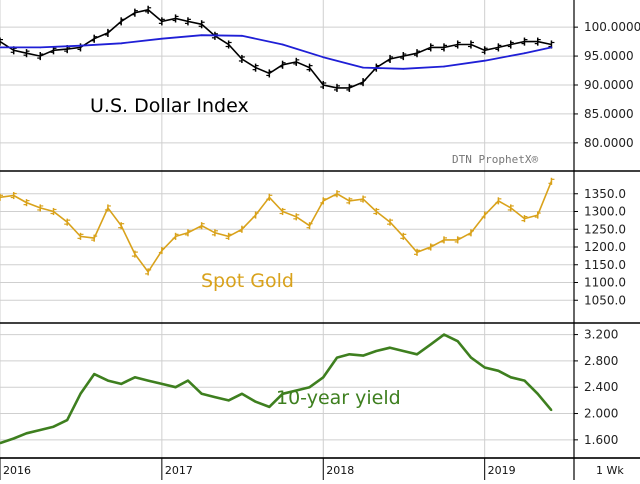 This screenshot has height=484, width=640. What do you see at coordinates (610, 470) in the screenshot?
I see `interval-label: 1 Wk` at bounding box center [610, 470].